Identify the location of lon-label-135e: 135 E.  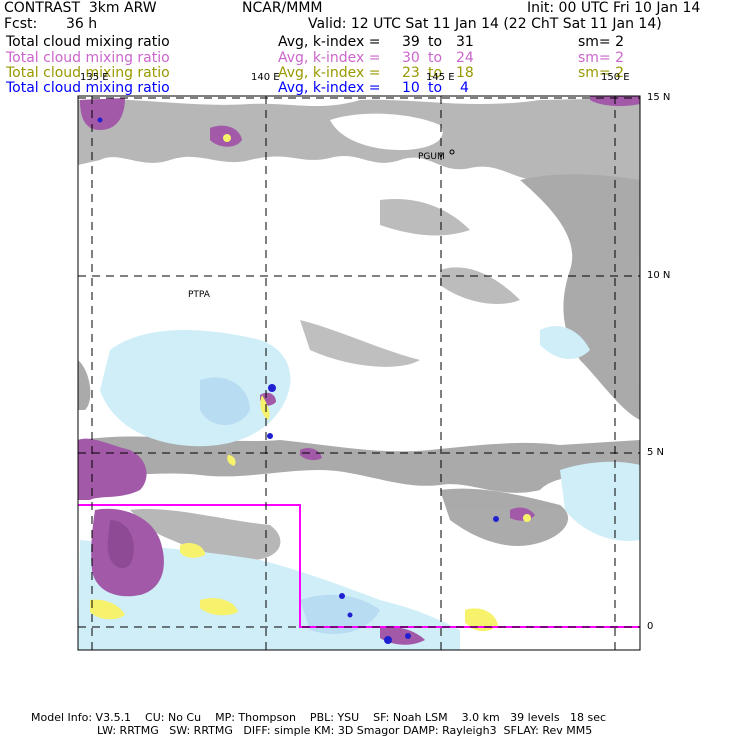
(94, 77).